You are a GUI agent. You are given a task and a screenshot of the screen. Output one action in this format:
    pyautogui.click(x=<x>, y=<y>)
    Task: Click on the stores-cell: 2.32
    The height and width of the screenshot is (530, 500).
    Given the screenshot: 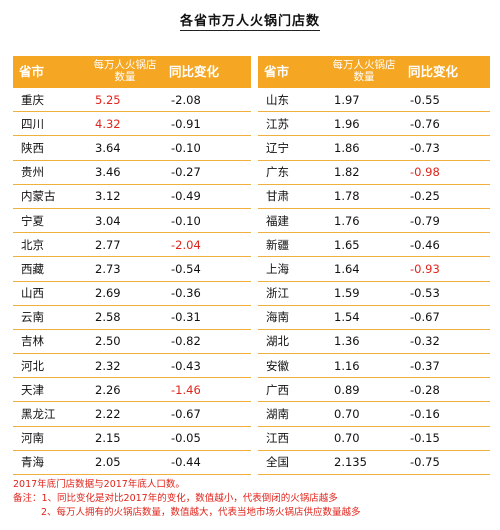 What is the action you would take?
    pyautogui.click(x=125, y=366)
    